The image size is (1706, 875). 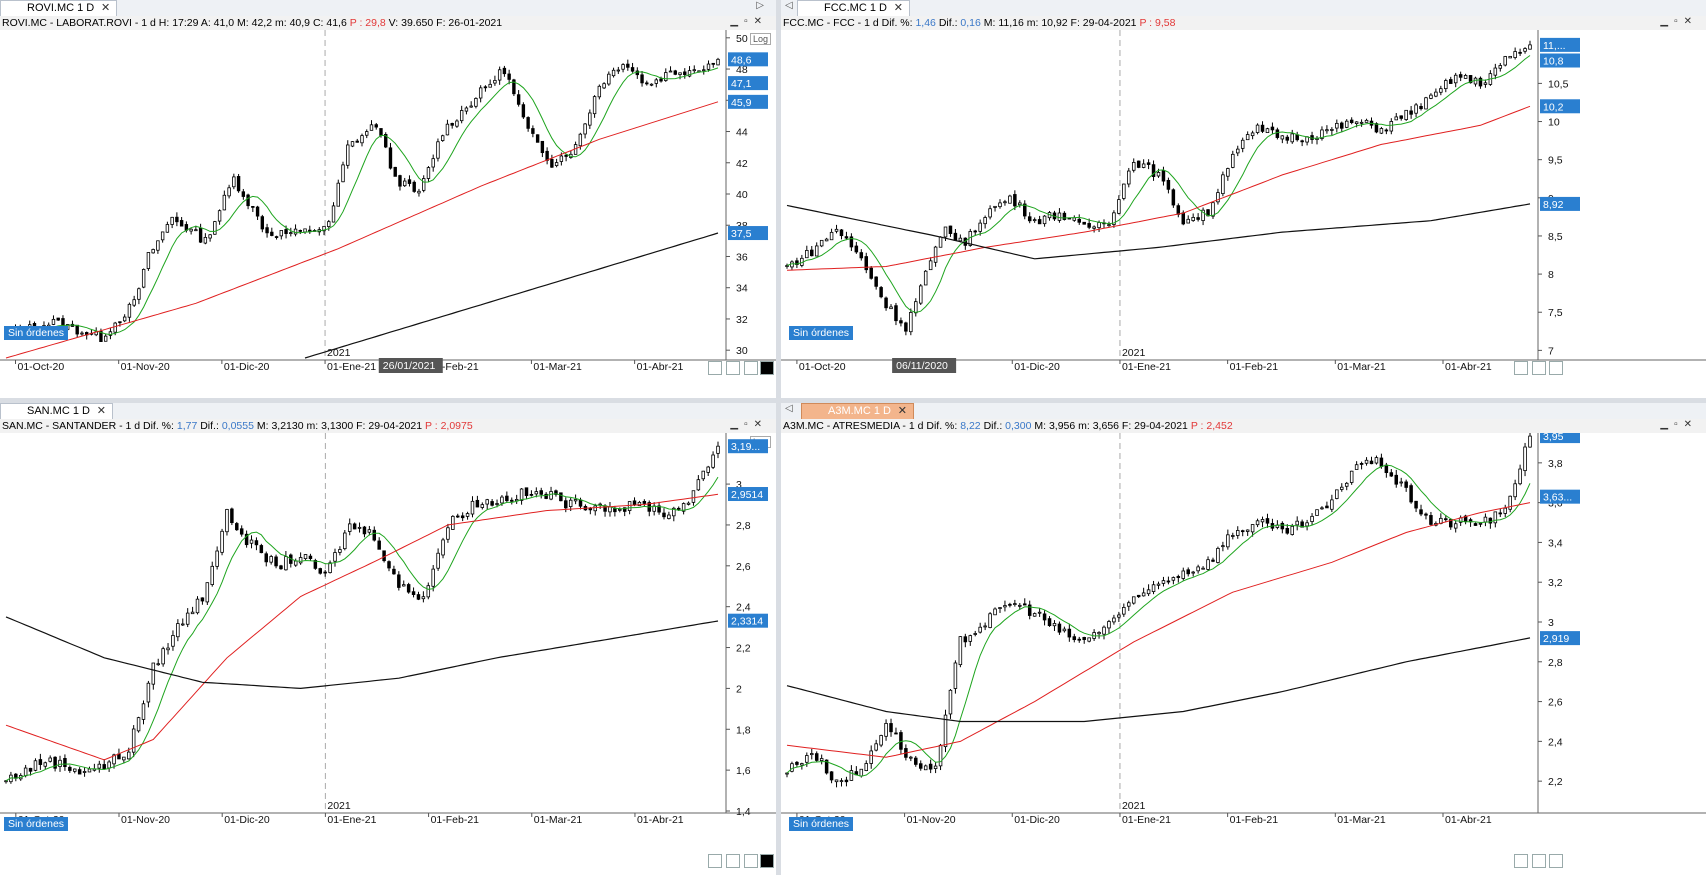 What do you see at coordinates (760, 5) in the screenshot?
I see `chevron-right-icon: ▷` at bounding box center [760, 5].